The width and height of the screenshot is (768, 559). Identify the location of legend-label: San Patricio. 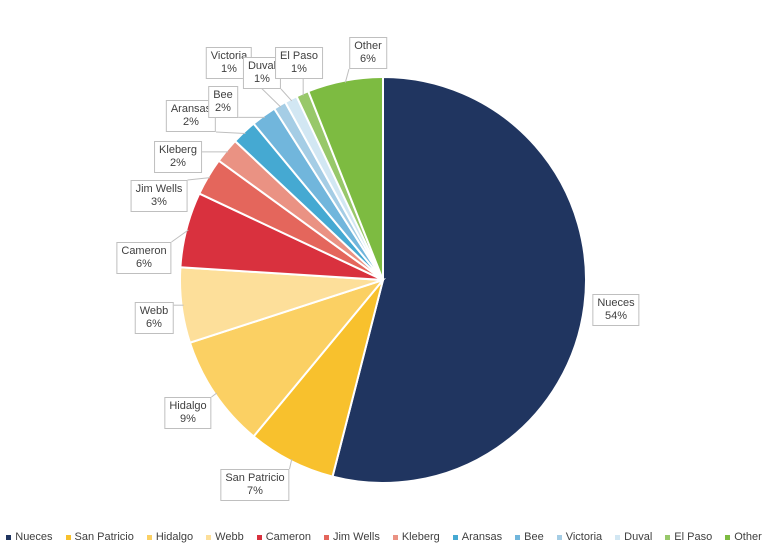
(104, 537).